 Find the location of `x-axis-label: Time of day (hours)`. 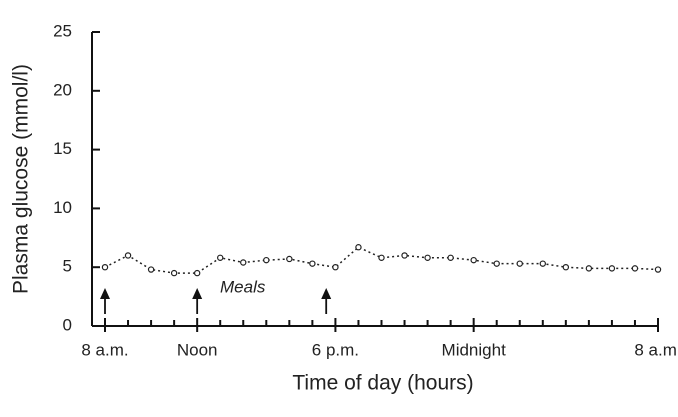

x-axis-label: Time of day (hours) is located at coordinates (382, 383).